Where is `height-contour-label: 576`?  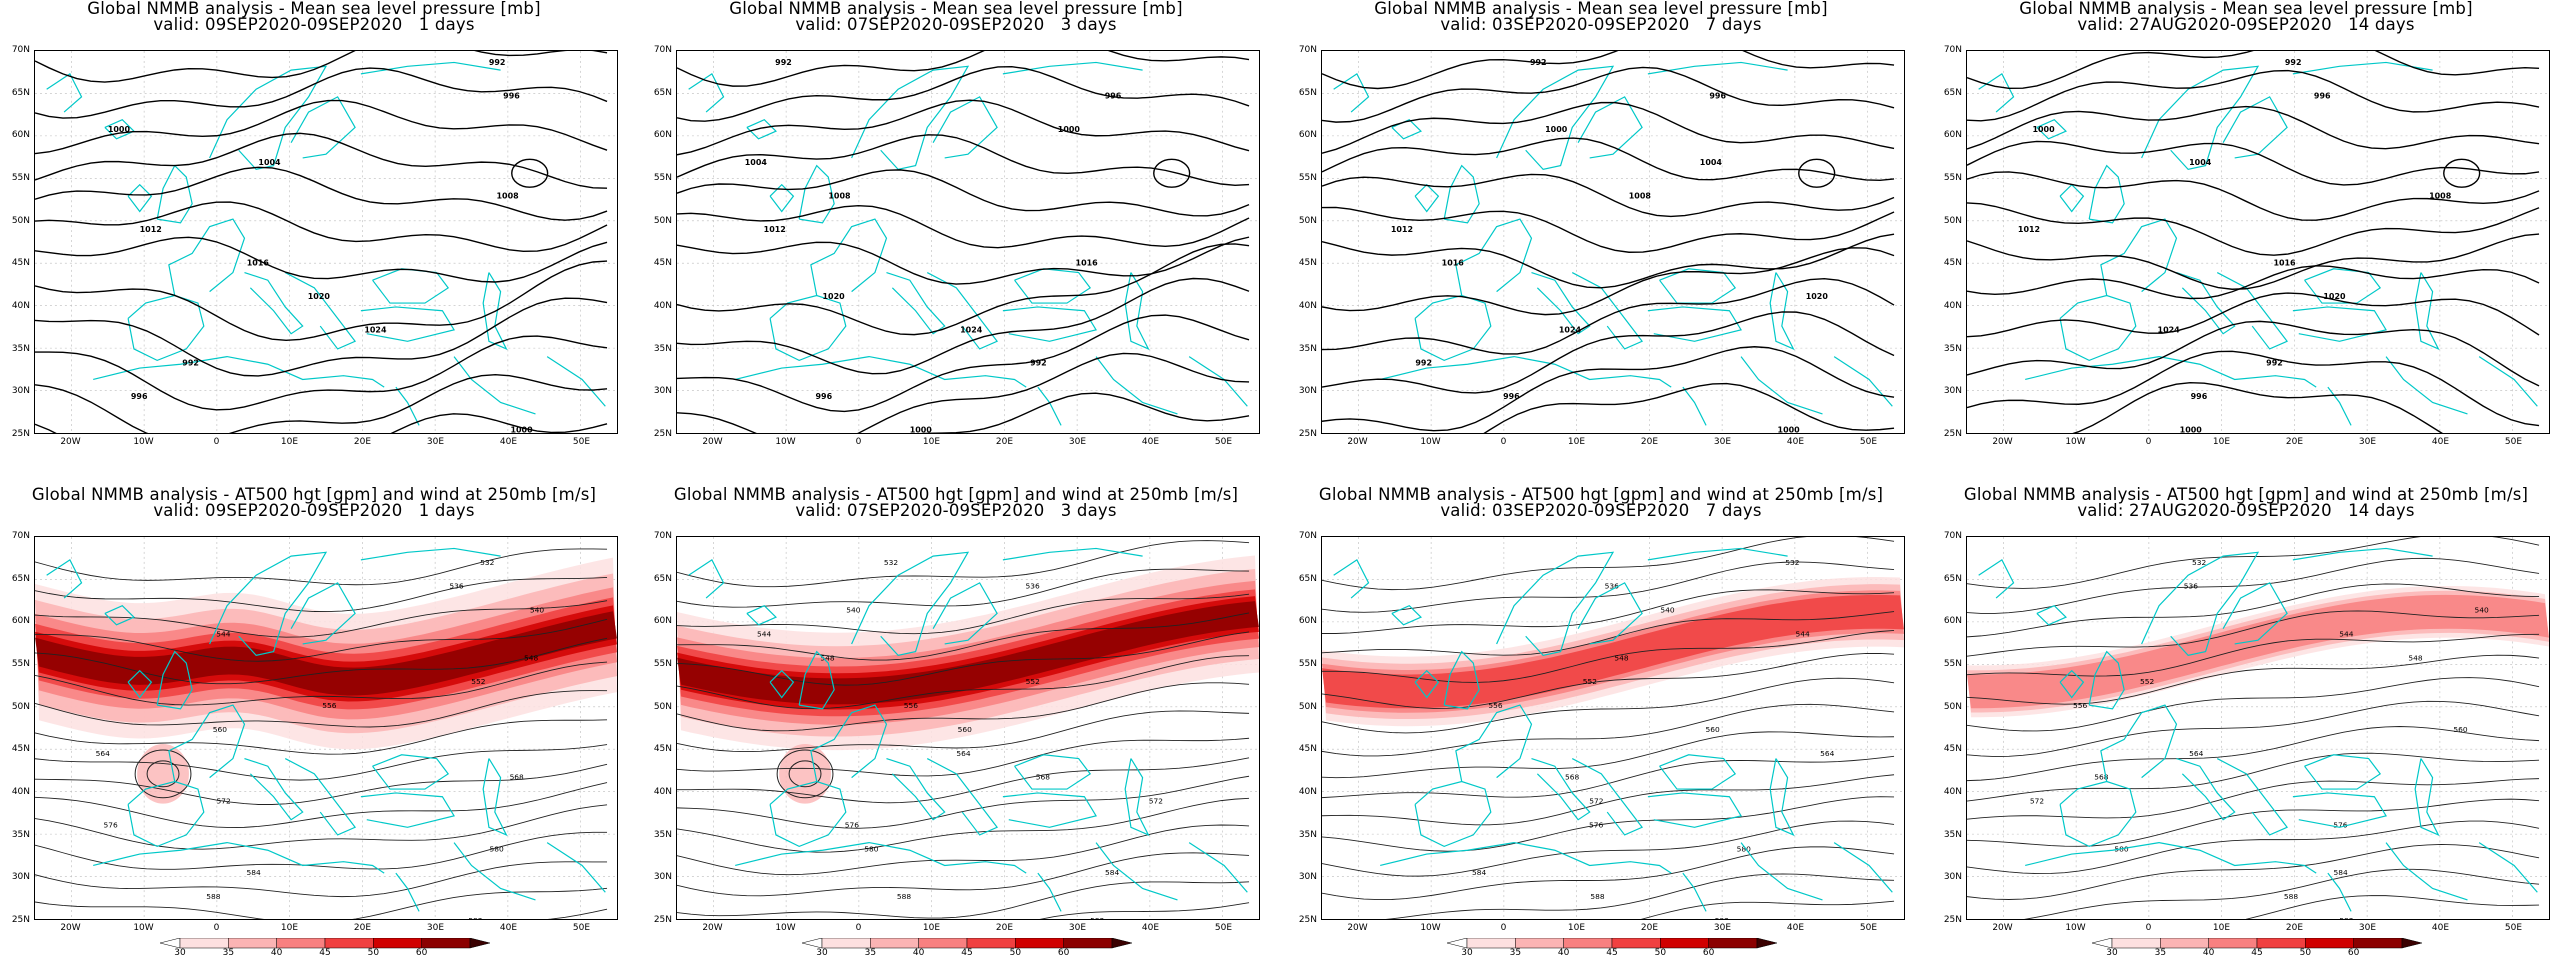 height-contour-label: 576 is located at coordinates (1596, 824).